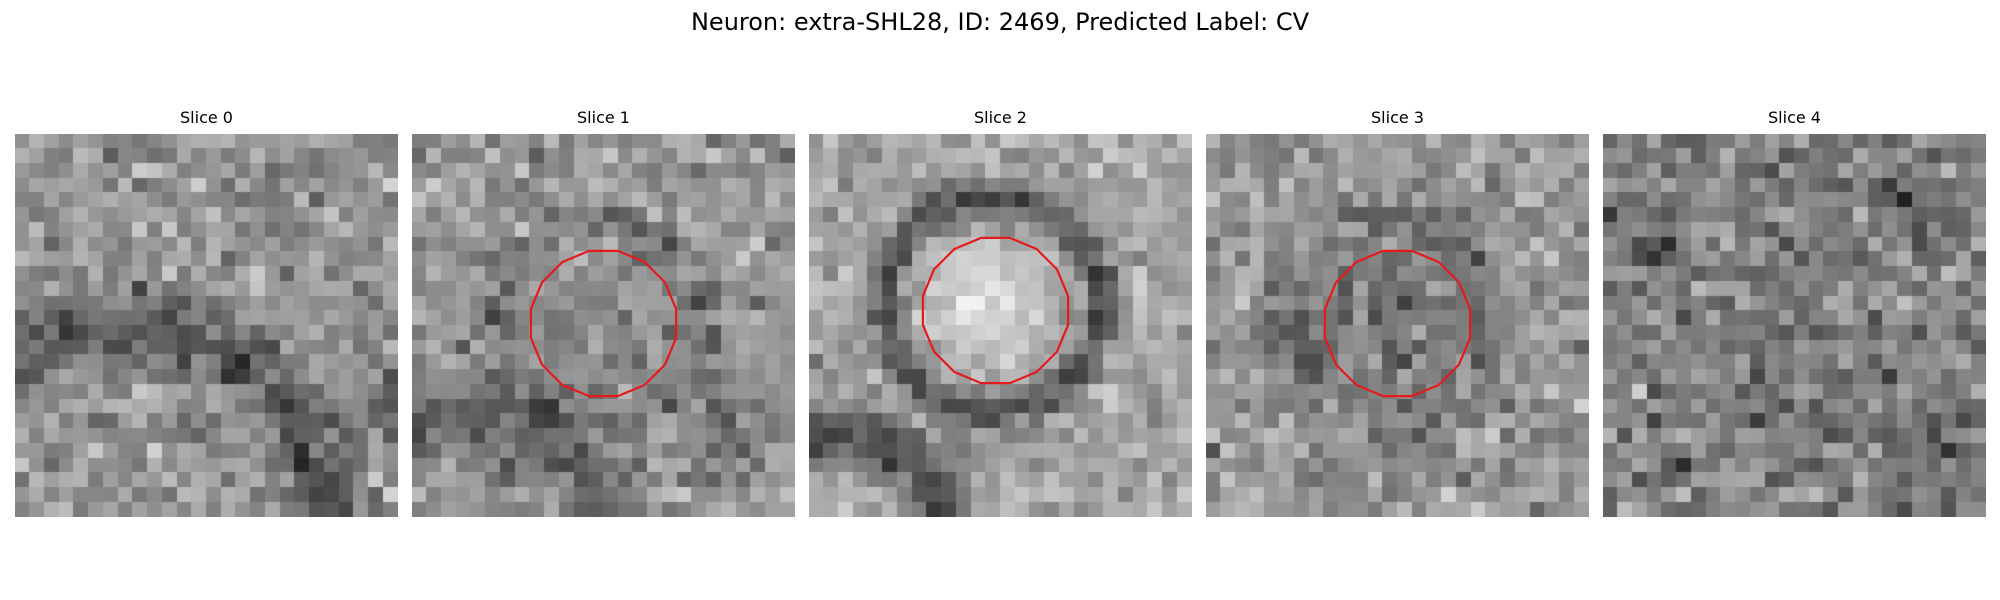 The image size is (2000, 600). Describe the element at coordinates (1397, 117) in the screenshot. I see `slice-title-3: Slice 3` at that location.